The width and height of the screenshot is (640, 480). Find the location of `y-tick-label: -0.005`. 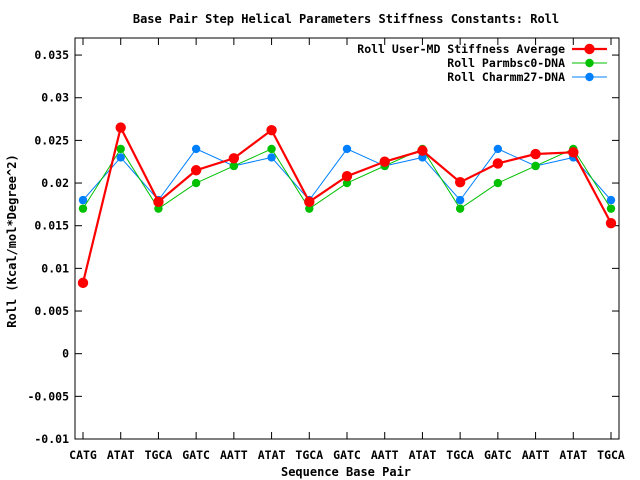

y-tick-label: -0.005 is located at coordinates (48, 396).